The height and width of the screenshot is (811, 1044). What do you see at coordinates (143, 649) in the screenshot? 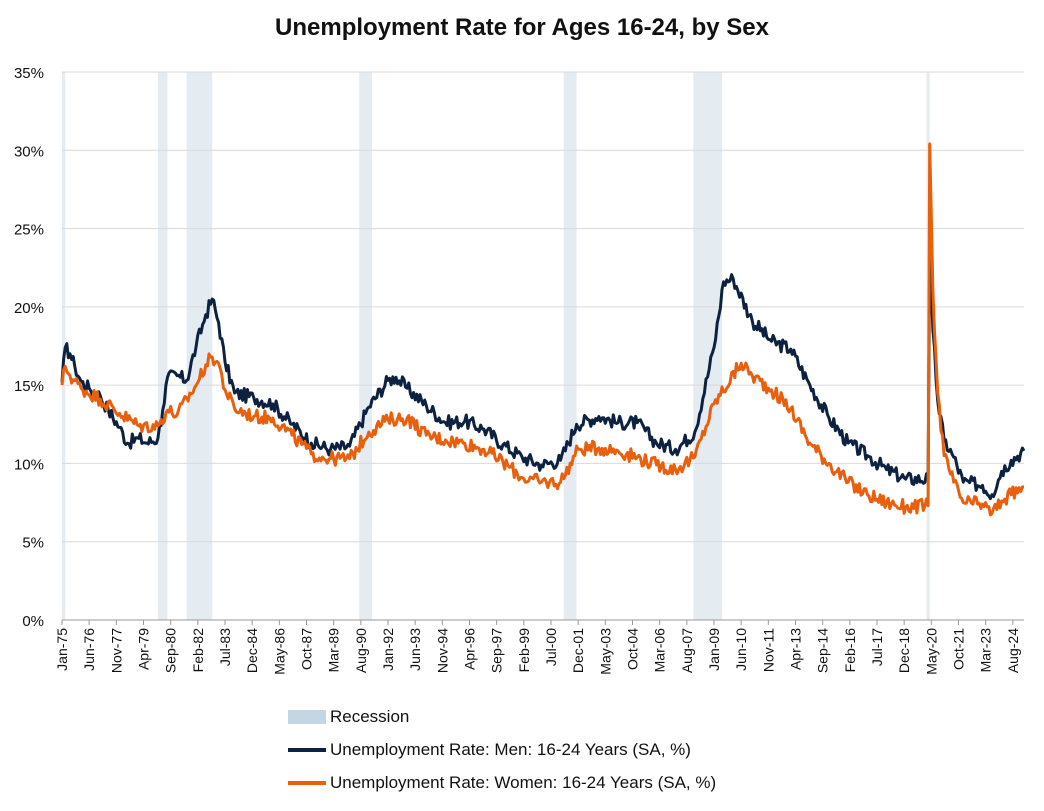
I see `x-tick-label: Apr-79` at bounding box center [143, 649].